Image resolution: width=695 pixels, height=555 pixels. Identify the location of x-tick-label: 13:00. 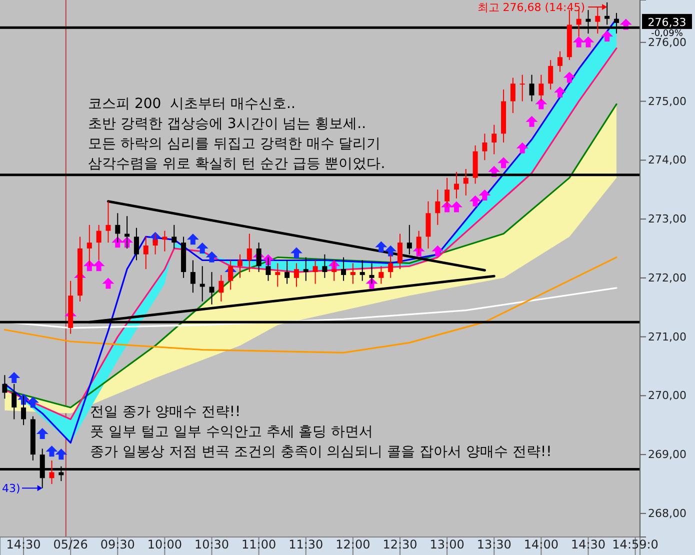
(447, 545).